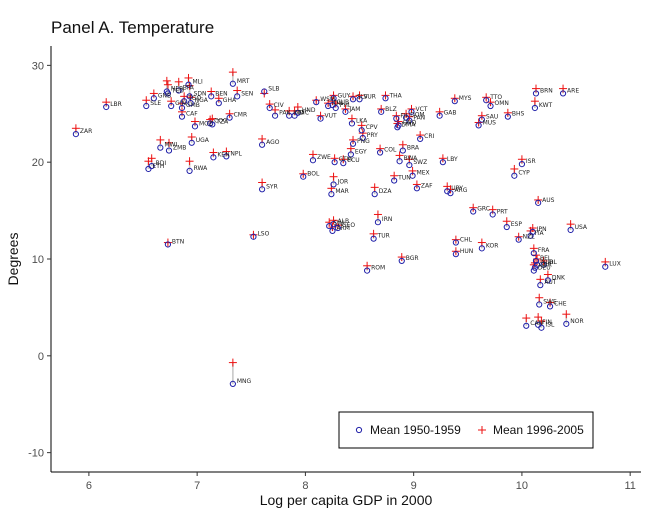 This screenshot has height=532, width=652. Describe the element at coordinates (412, 175) in the screenshot. I see `point-1950-1959-mex` at that location.